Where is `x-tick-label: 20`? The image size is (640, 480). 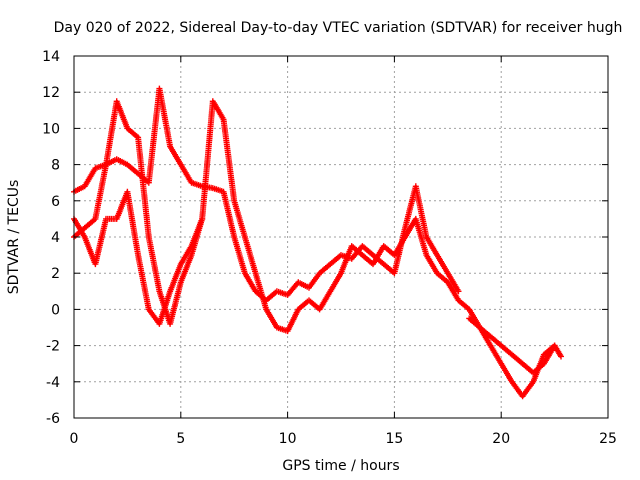 x-tick-label: 20 is located at coordinates (501, 439).